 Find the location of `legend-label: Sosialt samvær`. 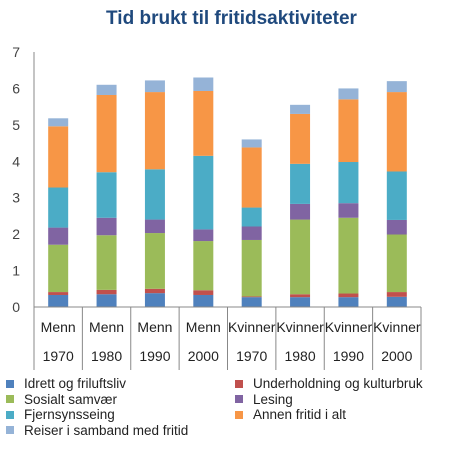

legend-label: Sosialt samvær is located at coordinates (71, 399).